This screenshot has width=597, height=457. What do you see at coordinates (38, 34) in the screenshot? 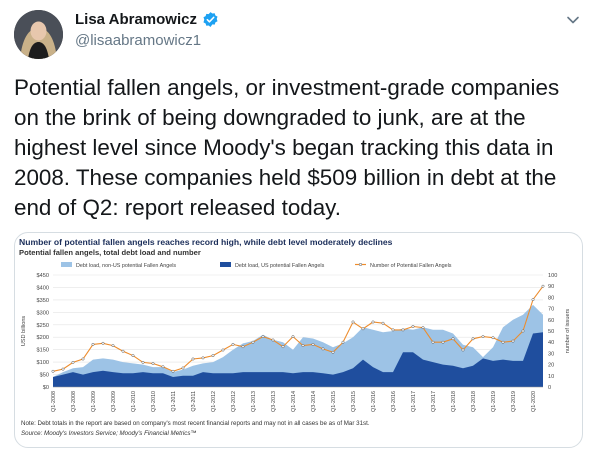
I see `avatar` at bounding box center [38, 34].